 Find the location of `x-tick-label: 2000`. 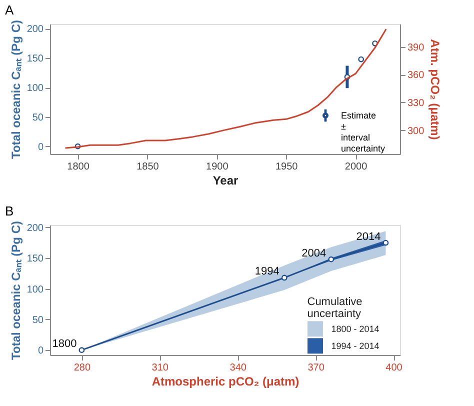

x-tick-label: 2000 is located at coordinates (356, 167).